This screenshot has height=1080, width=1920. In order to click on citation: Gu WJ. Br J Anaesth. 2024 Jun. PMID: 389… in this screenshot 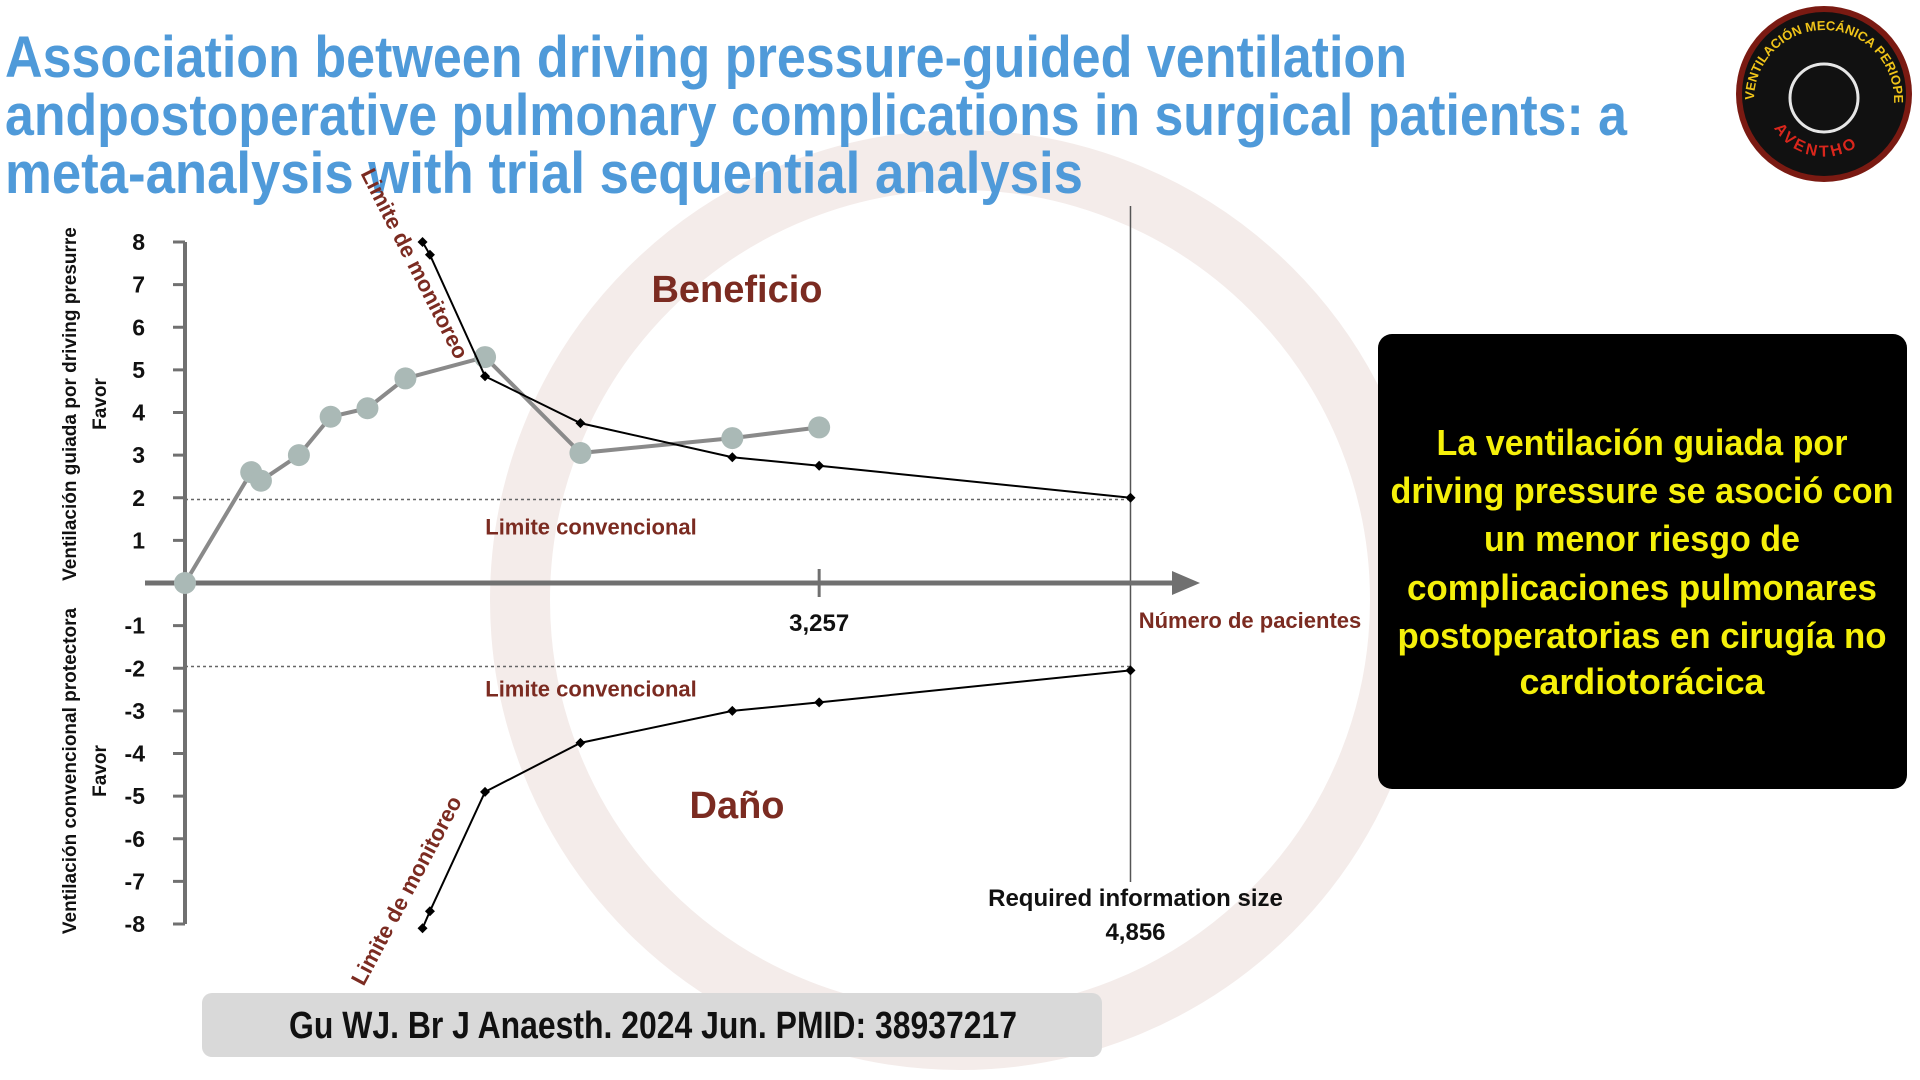, I will do `click(652, 1025)`.